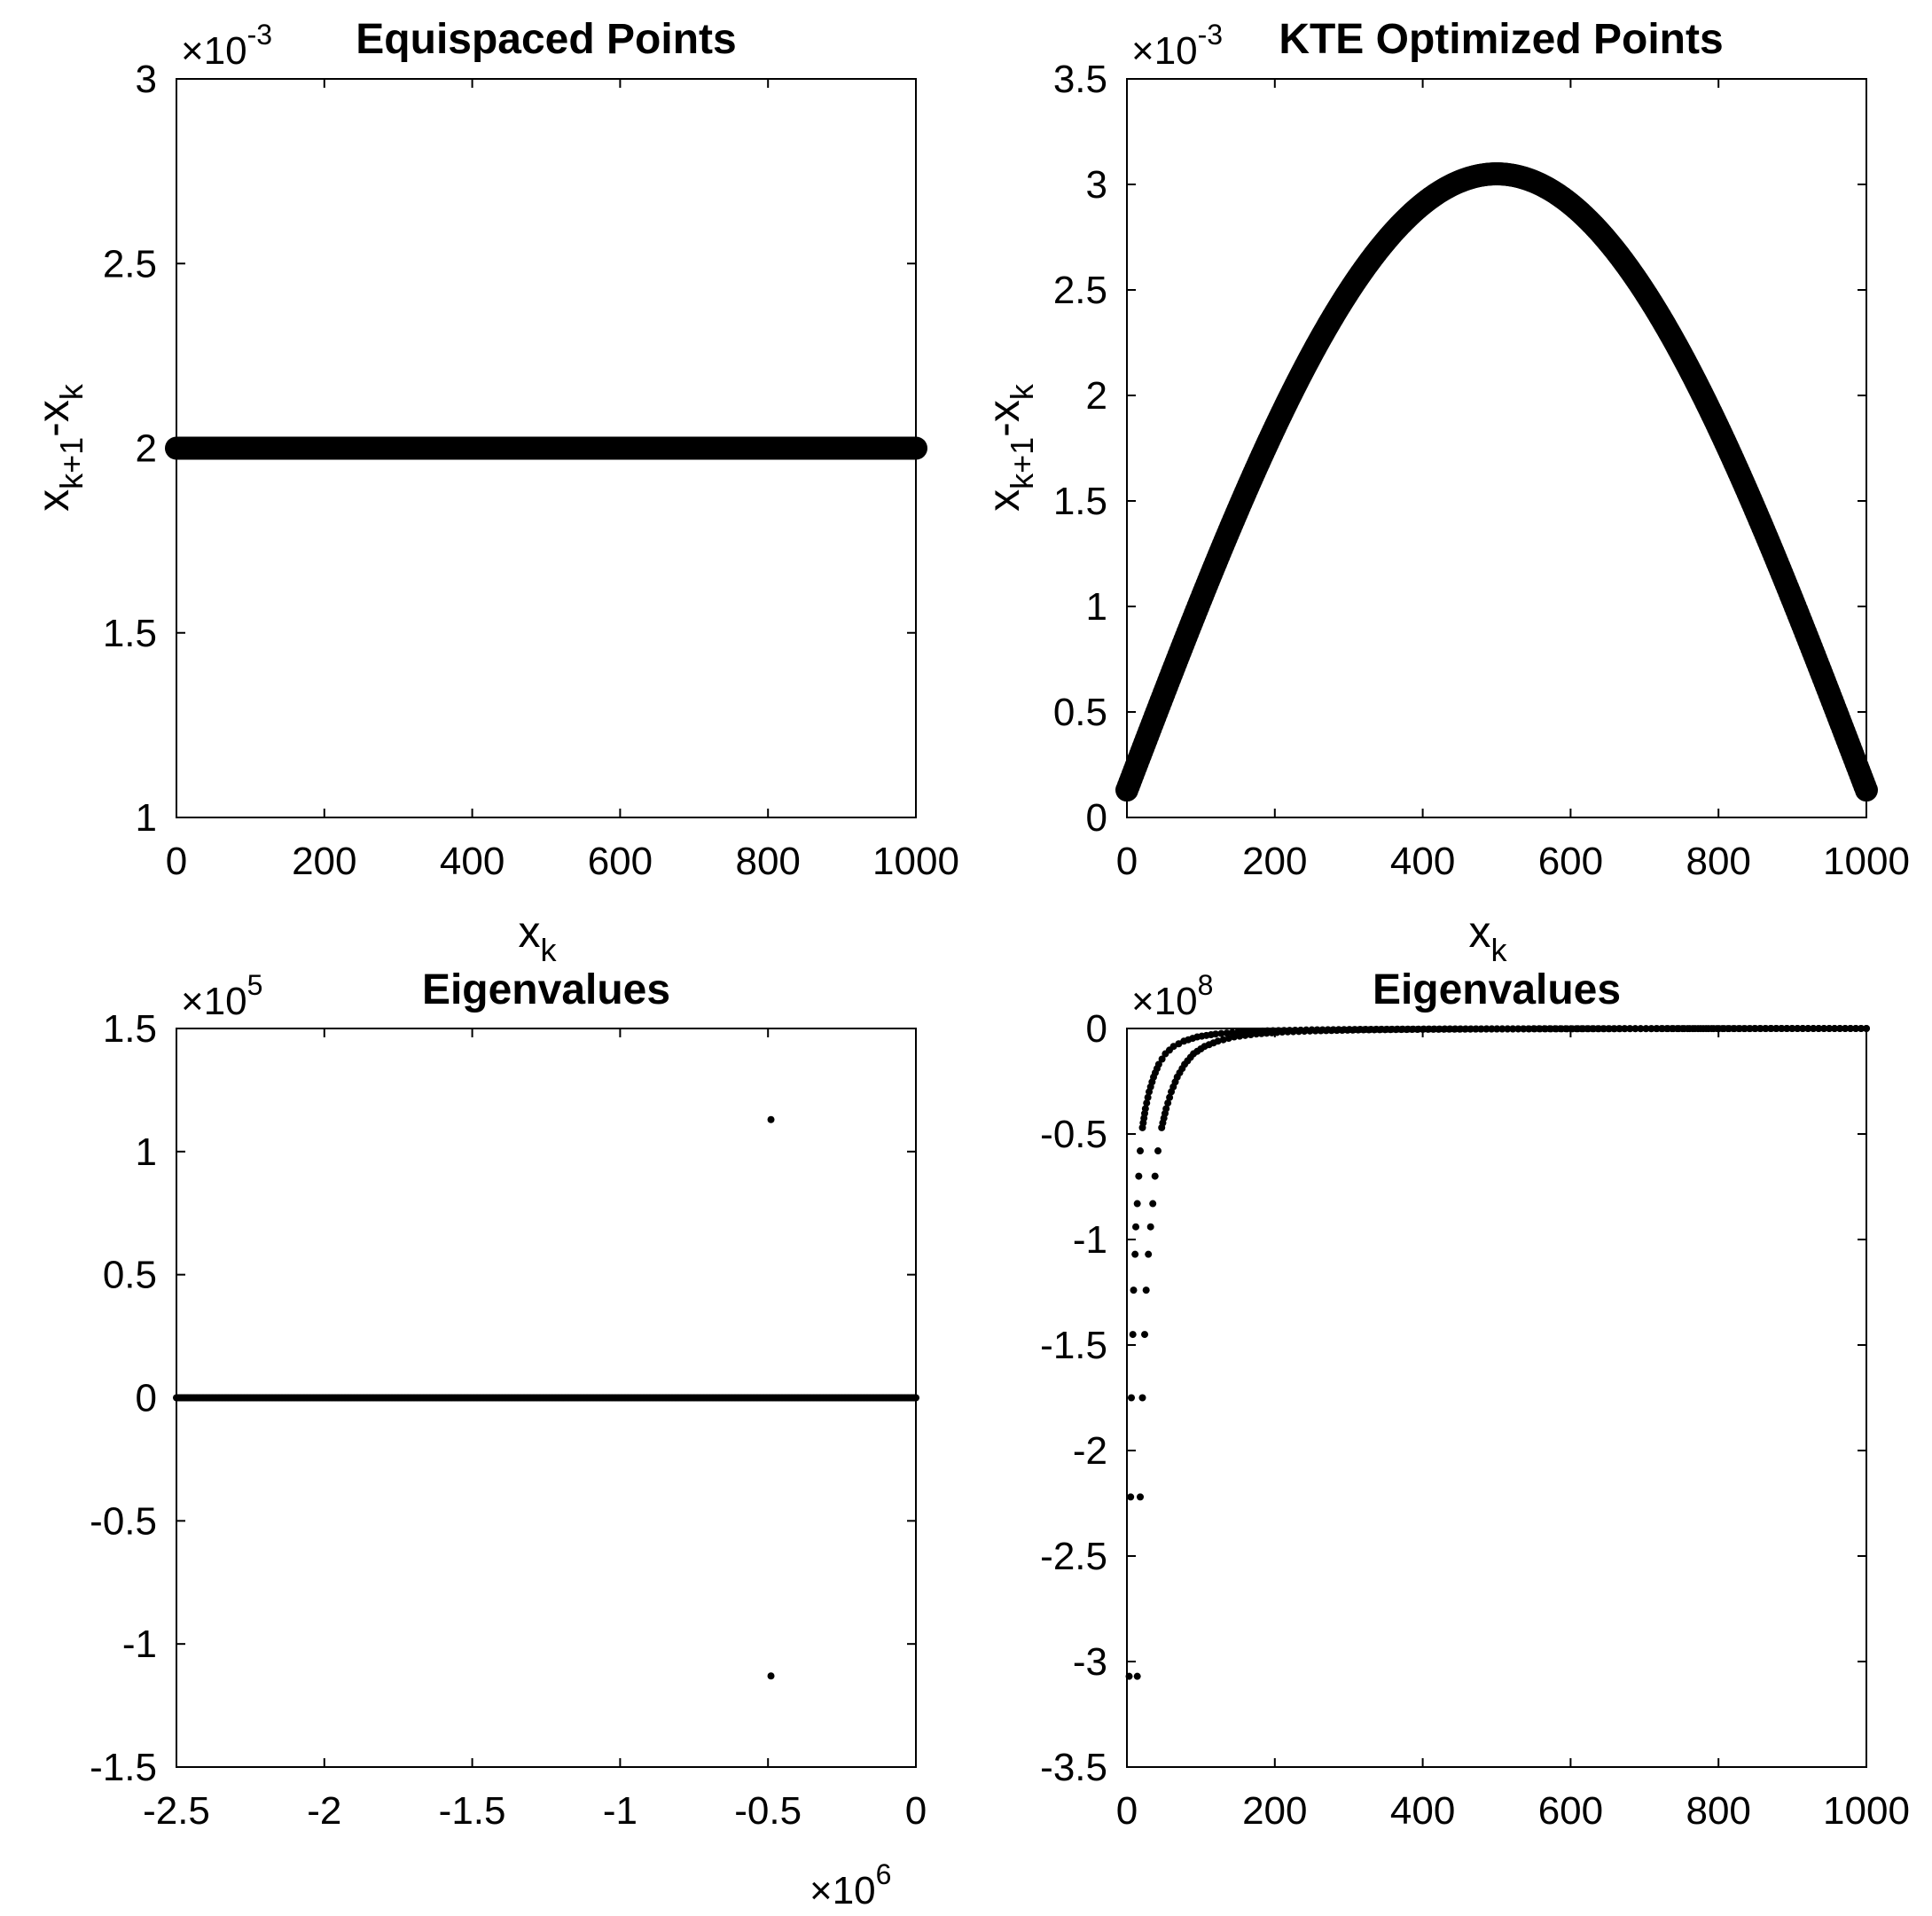 Image resolution: width=1932 pixels, height=1916 pixels. What do you see at coordinates (71, 392) in the screenshot?
I see `y-axis-label-tail-sub: k` at bounding box center [71, 392].